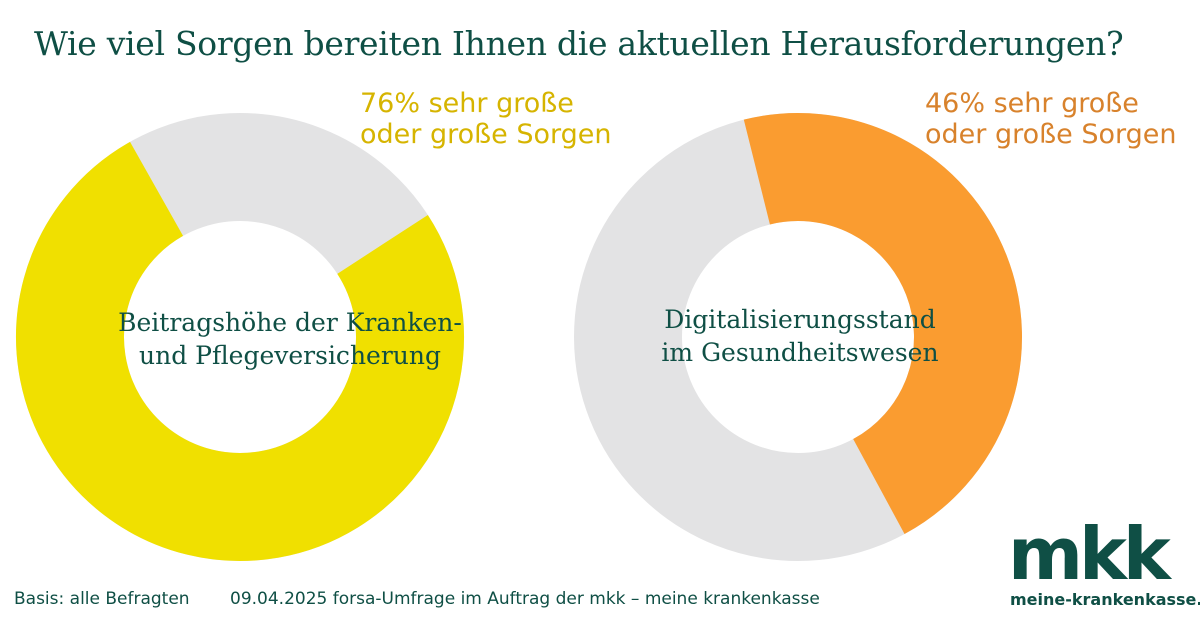 The width and height of the screenshot is (1200, 627). What do you see at coordinates (290, 322) in the screenshot?
I see `donut-label-line: Beitragshöhe der Kranken-` at bounding box center [290, 322].